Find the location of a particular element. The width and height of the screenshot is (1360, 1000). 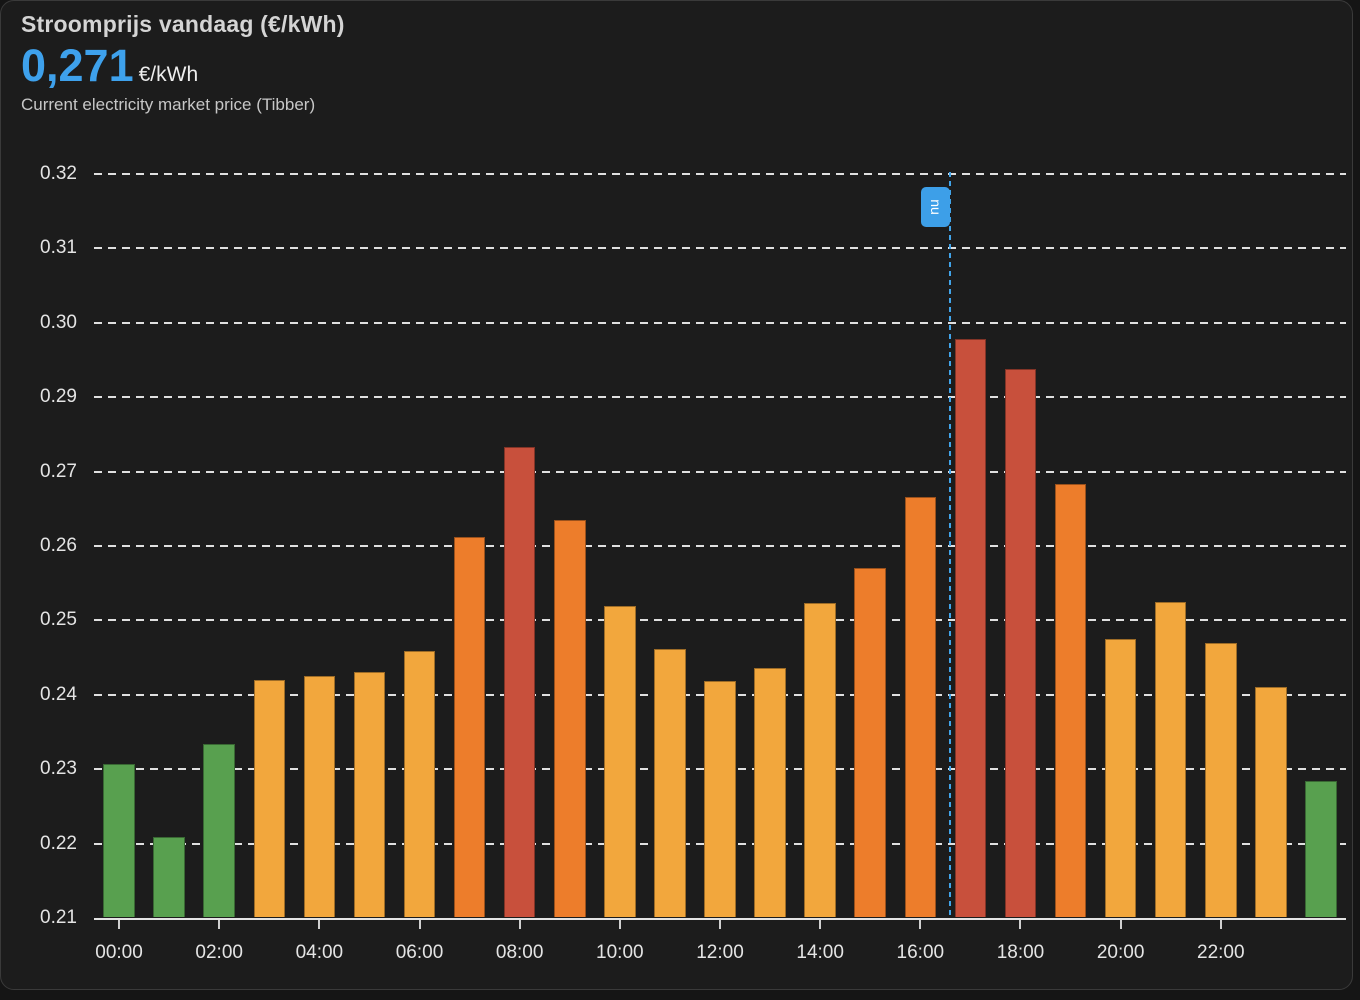

x-axis-label: 22:00 is located at coordinates (1221, 952).